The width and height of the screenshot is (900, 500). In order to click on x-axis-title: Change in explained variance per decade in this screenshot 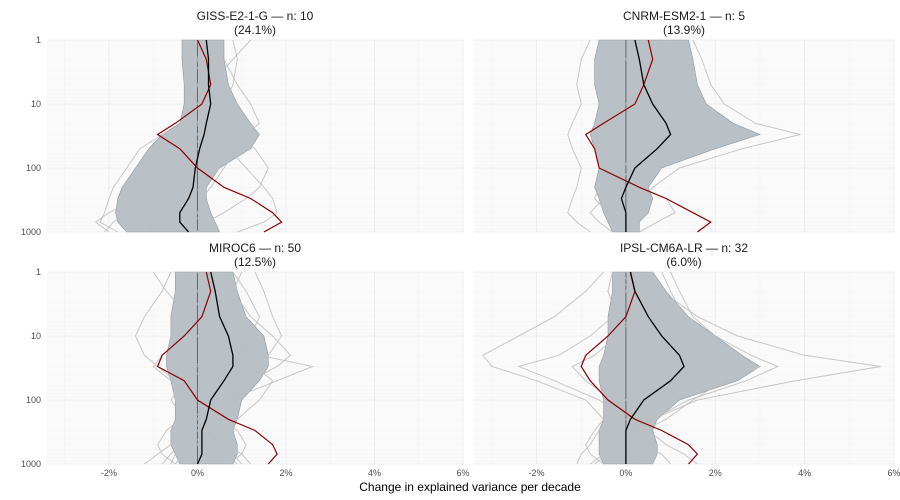, I will do `click(470, 487)`.